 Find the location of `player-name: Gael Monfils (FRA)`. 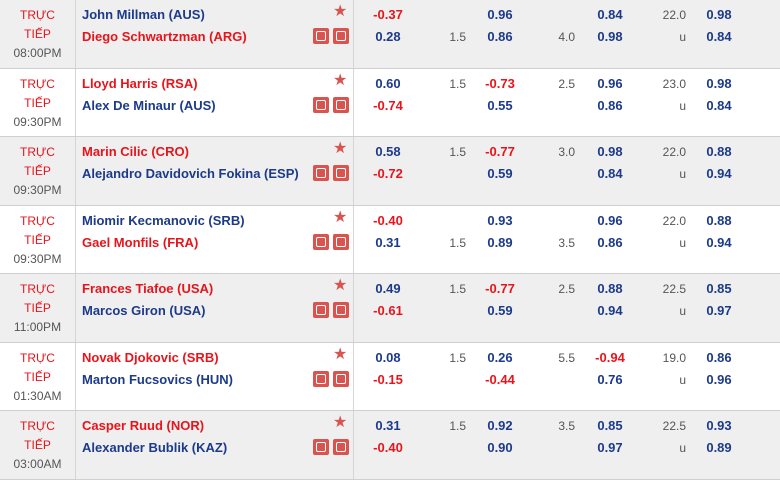

player-name: Gael Monfils (FRA) is located at coordinates (140, 242).